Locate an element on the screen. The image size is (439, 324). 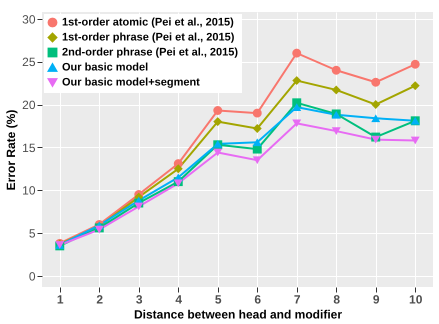
legend-label: 2nd-order phrase (Pei et al., 2015) is located at coordinates (150, 52).